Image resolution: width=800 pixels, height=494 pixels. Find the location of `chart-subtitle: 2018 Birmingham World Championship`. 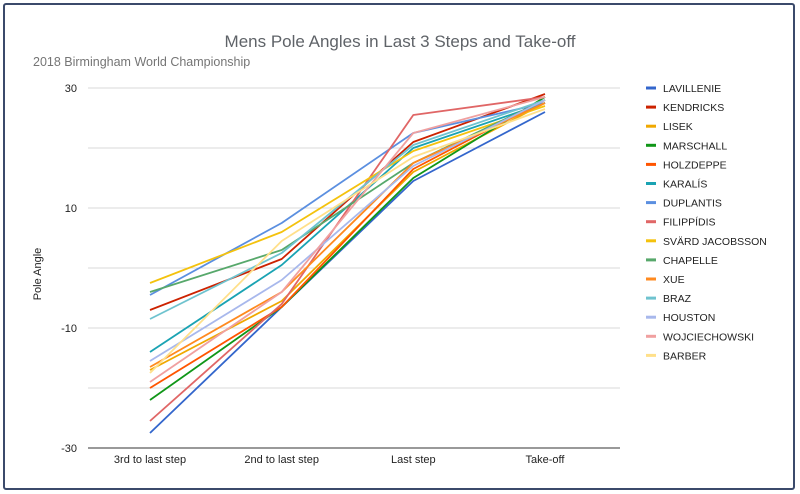

chart-subtitle: 2018 Birmingham World Championship is located at coordinates (141, 62).